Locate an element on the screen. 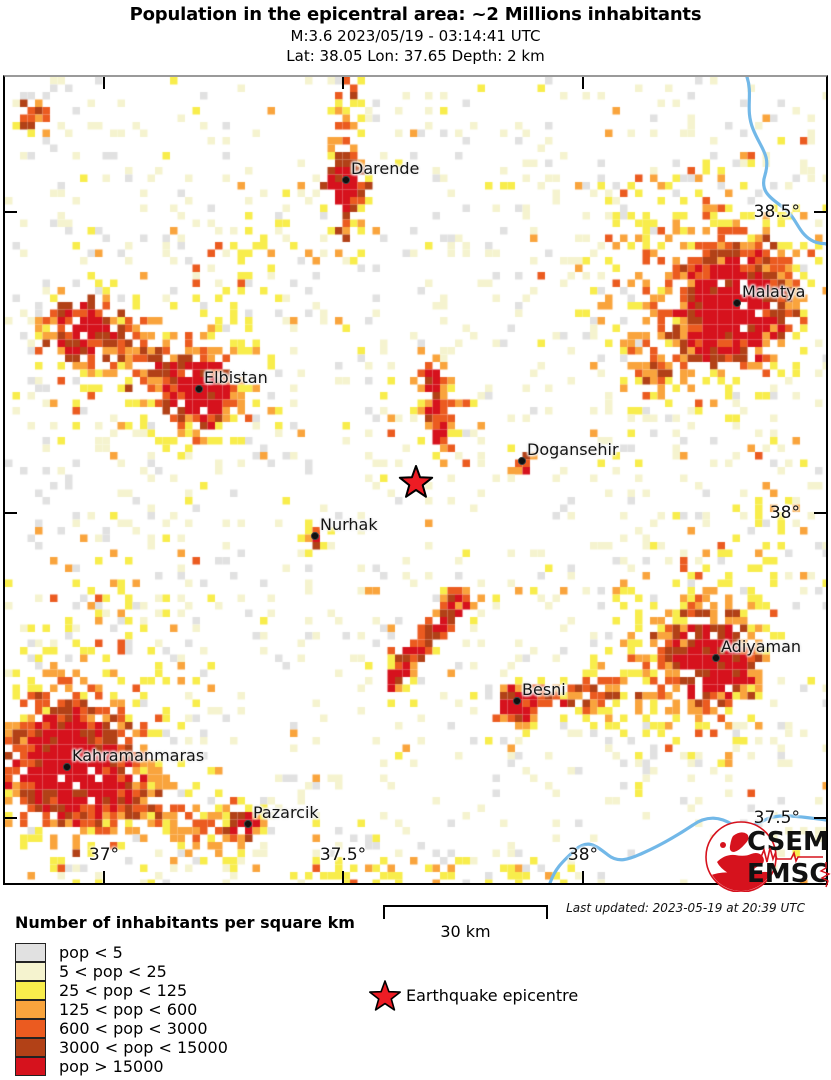  csem-emsc-logo: CSEM EMSC is located at coordinates (764, 856).